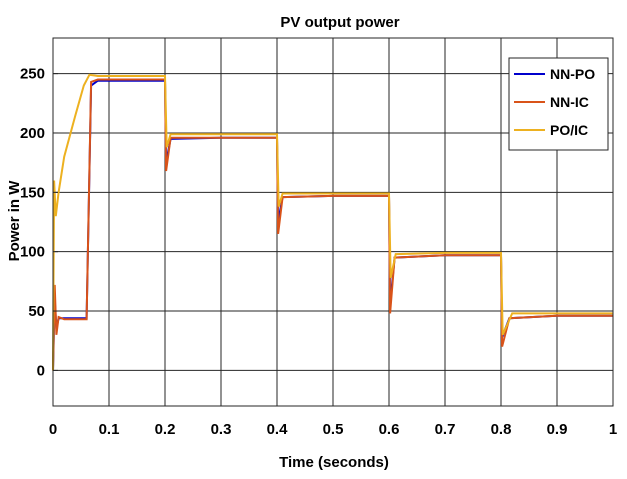 This screenshot has width=627, height=479. What do you see at coordinates (32, 192) in the screenshot?
I see `y-tick-label: 150` at bounding box center [32, 192].